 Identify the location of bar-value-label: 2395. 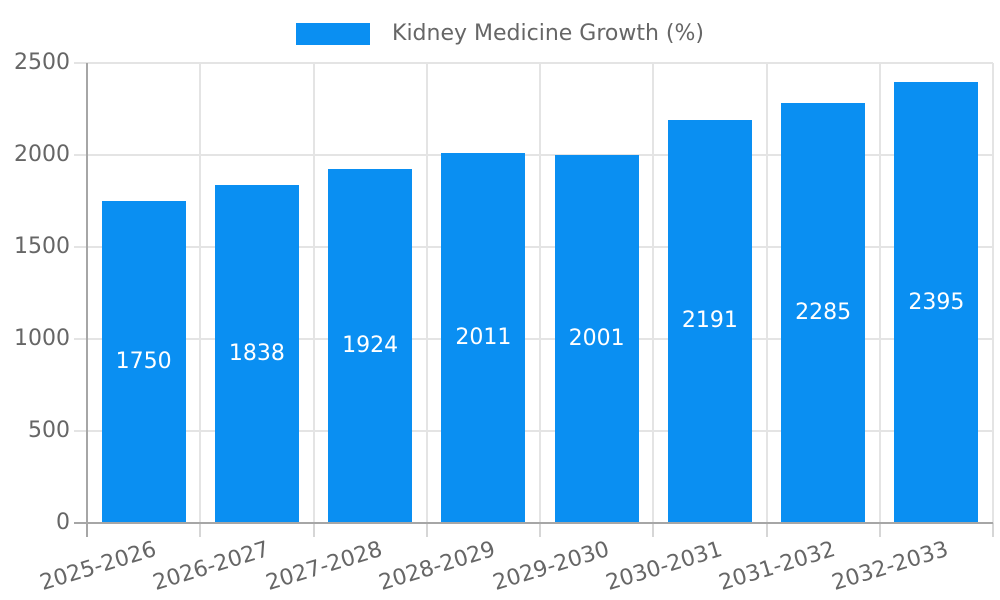
(936, 302).